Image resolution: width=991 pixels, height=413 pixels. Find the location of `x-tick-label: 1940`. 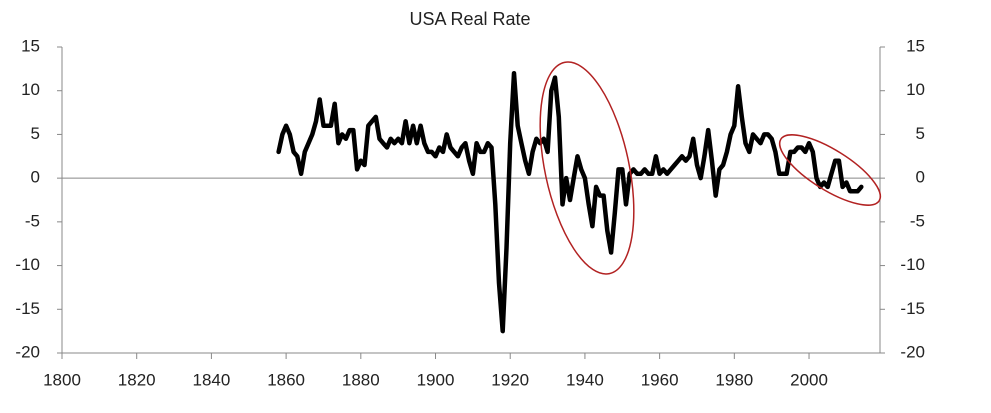

x-tick-label: 1940 is located at coordinates (585, 379).